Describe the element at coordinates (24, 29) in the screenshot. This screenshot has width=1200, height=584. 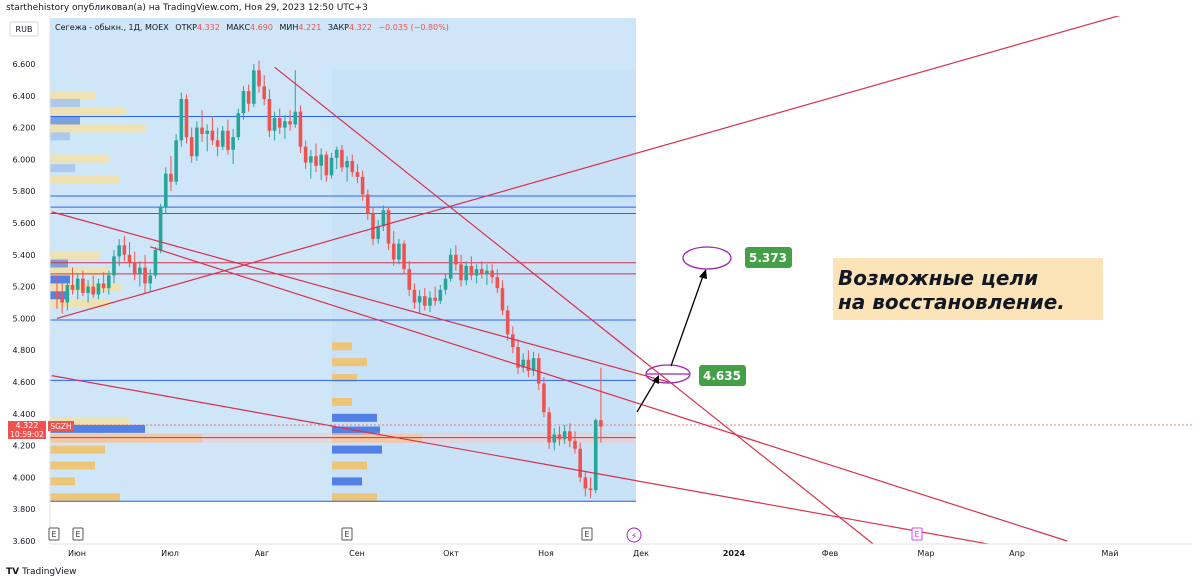
I see `currency-label: RUB` at that location.